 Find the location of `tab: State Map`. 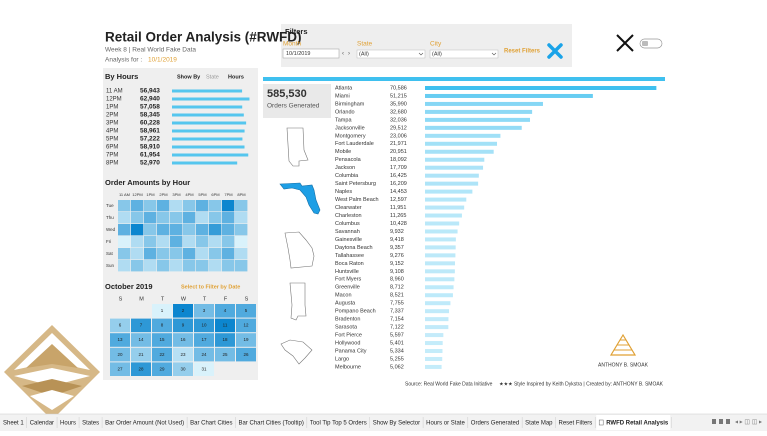

tab: State Map is located at coordinates (539, 424).